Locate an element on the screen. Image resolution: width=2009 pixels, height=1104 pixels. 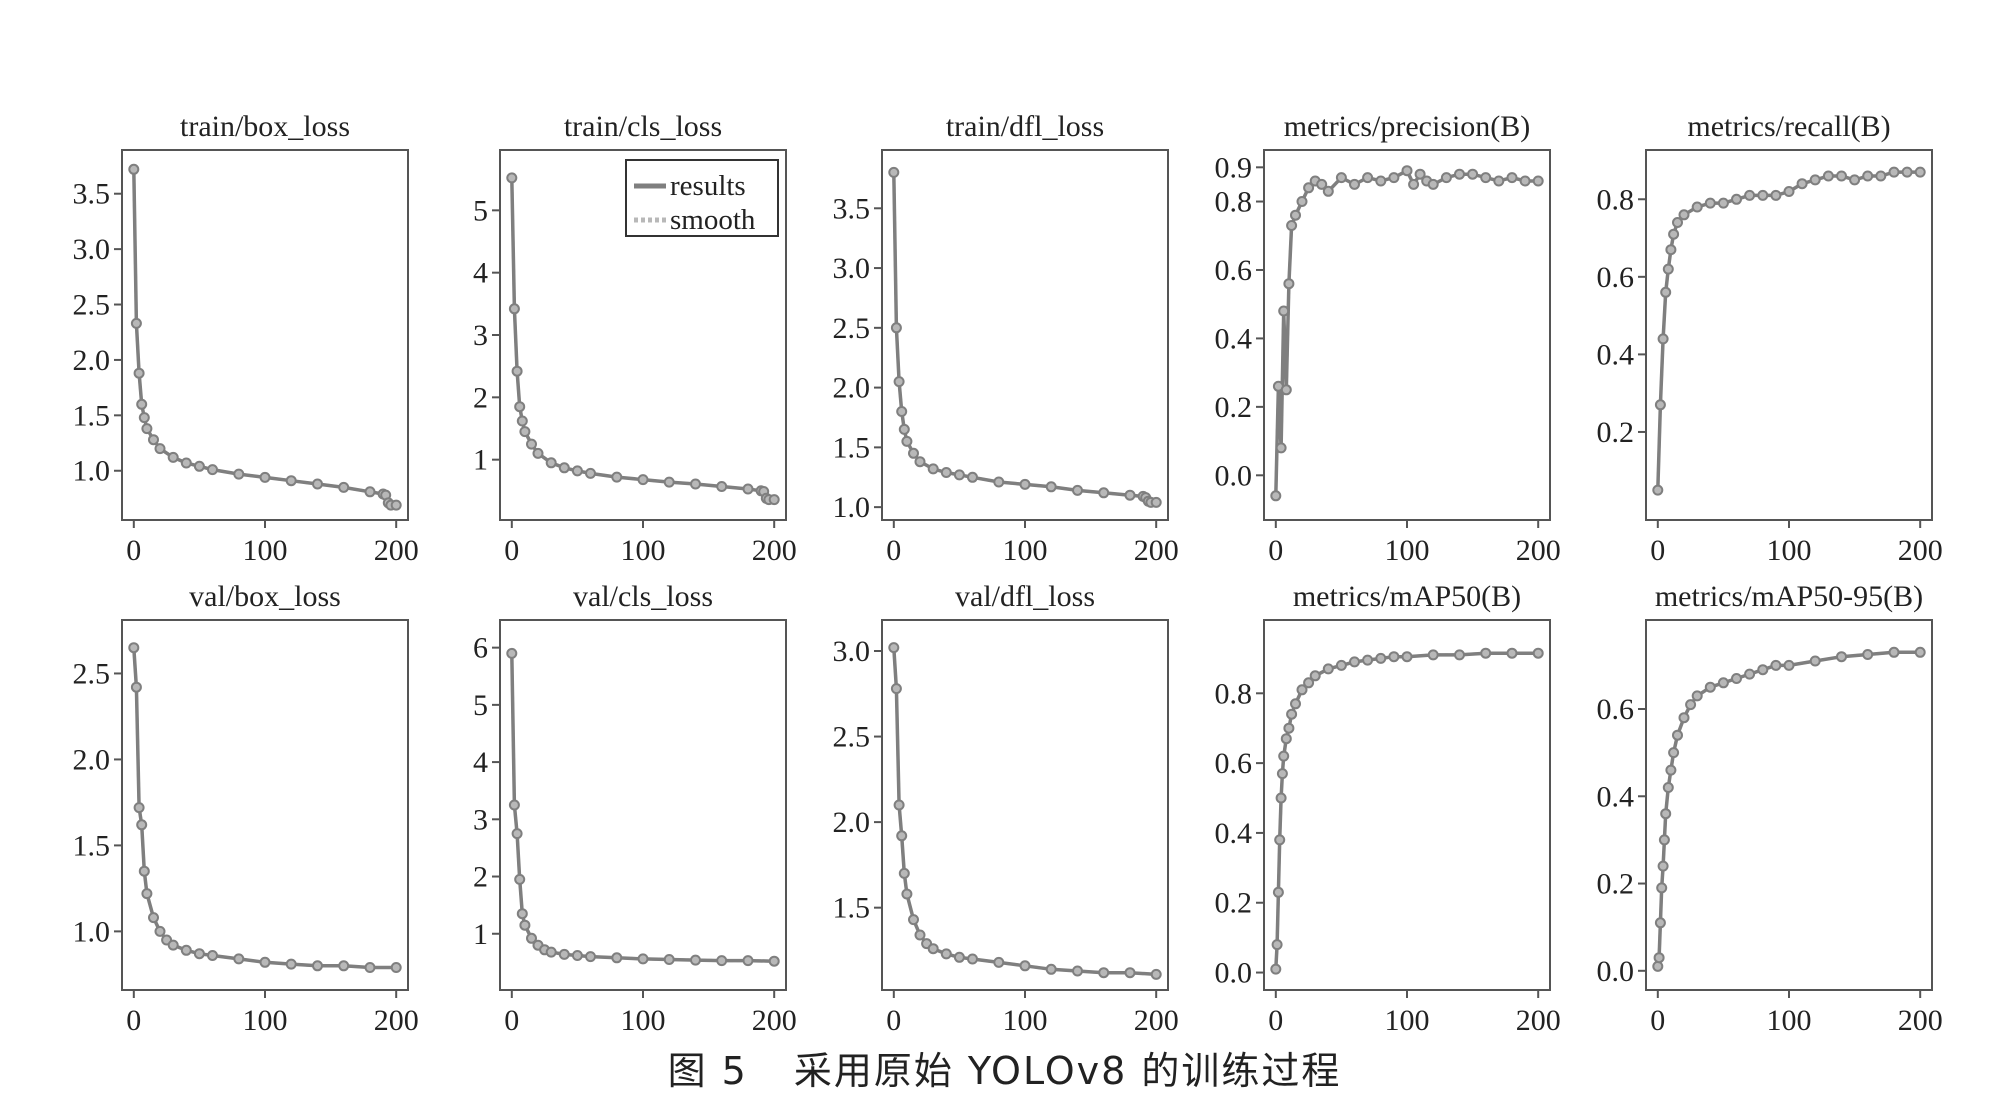
y-tick-label: 3.5 is located at coordinates (92, 194).